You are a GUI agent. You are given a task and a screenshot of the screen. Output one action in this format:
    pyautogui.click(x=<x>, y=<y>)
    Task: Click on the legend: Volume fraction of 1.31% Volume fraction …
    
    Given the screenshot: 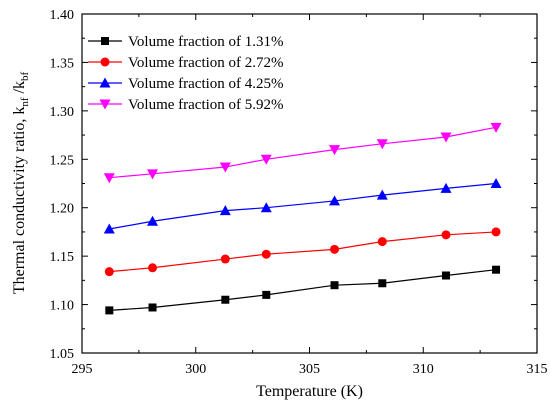 What is the action you would take?
    pyautogui.click(x=186, y=73)
    